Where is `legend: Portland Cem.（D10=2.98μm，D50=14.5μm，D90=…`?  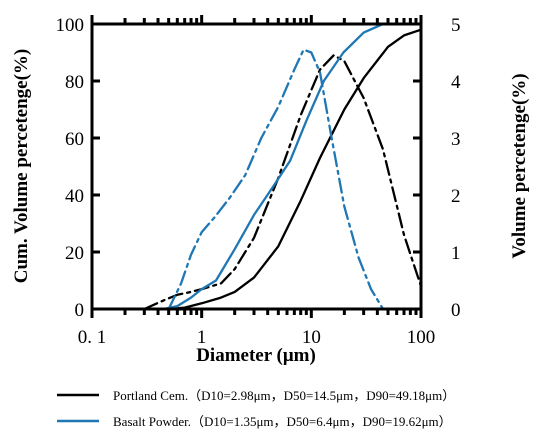
legend: Portland Cem.（D10=2.98μm，D50=14.5μm，D90=… is located at coordinates (256, 408).